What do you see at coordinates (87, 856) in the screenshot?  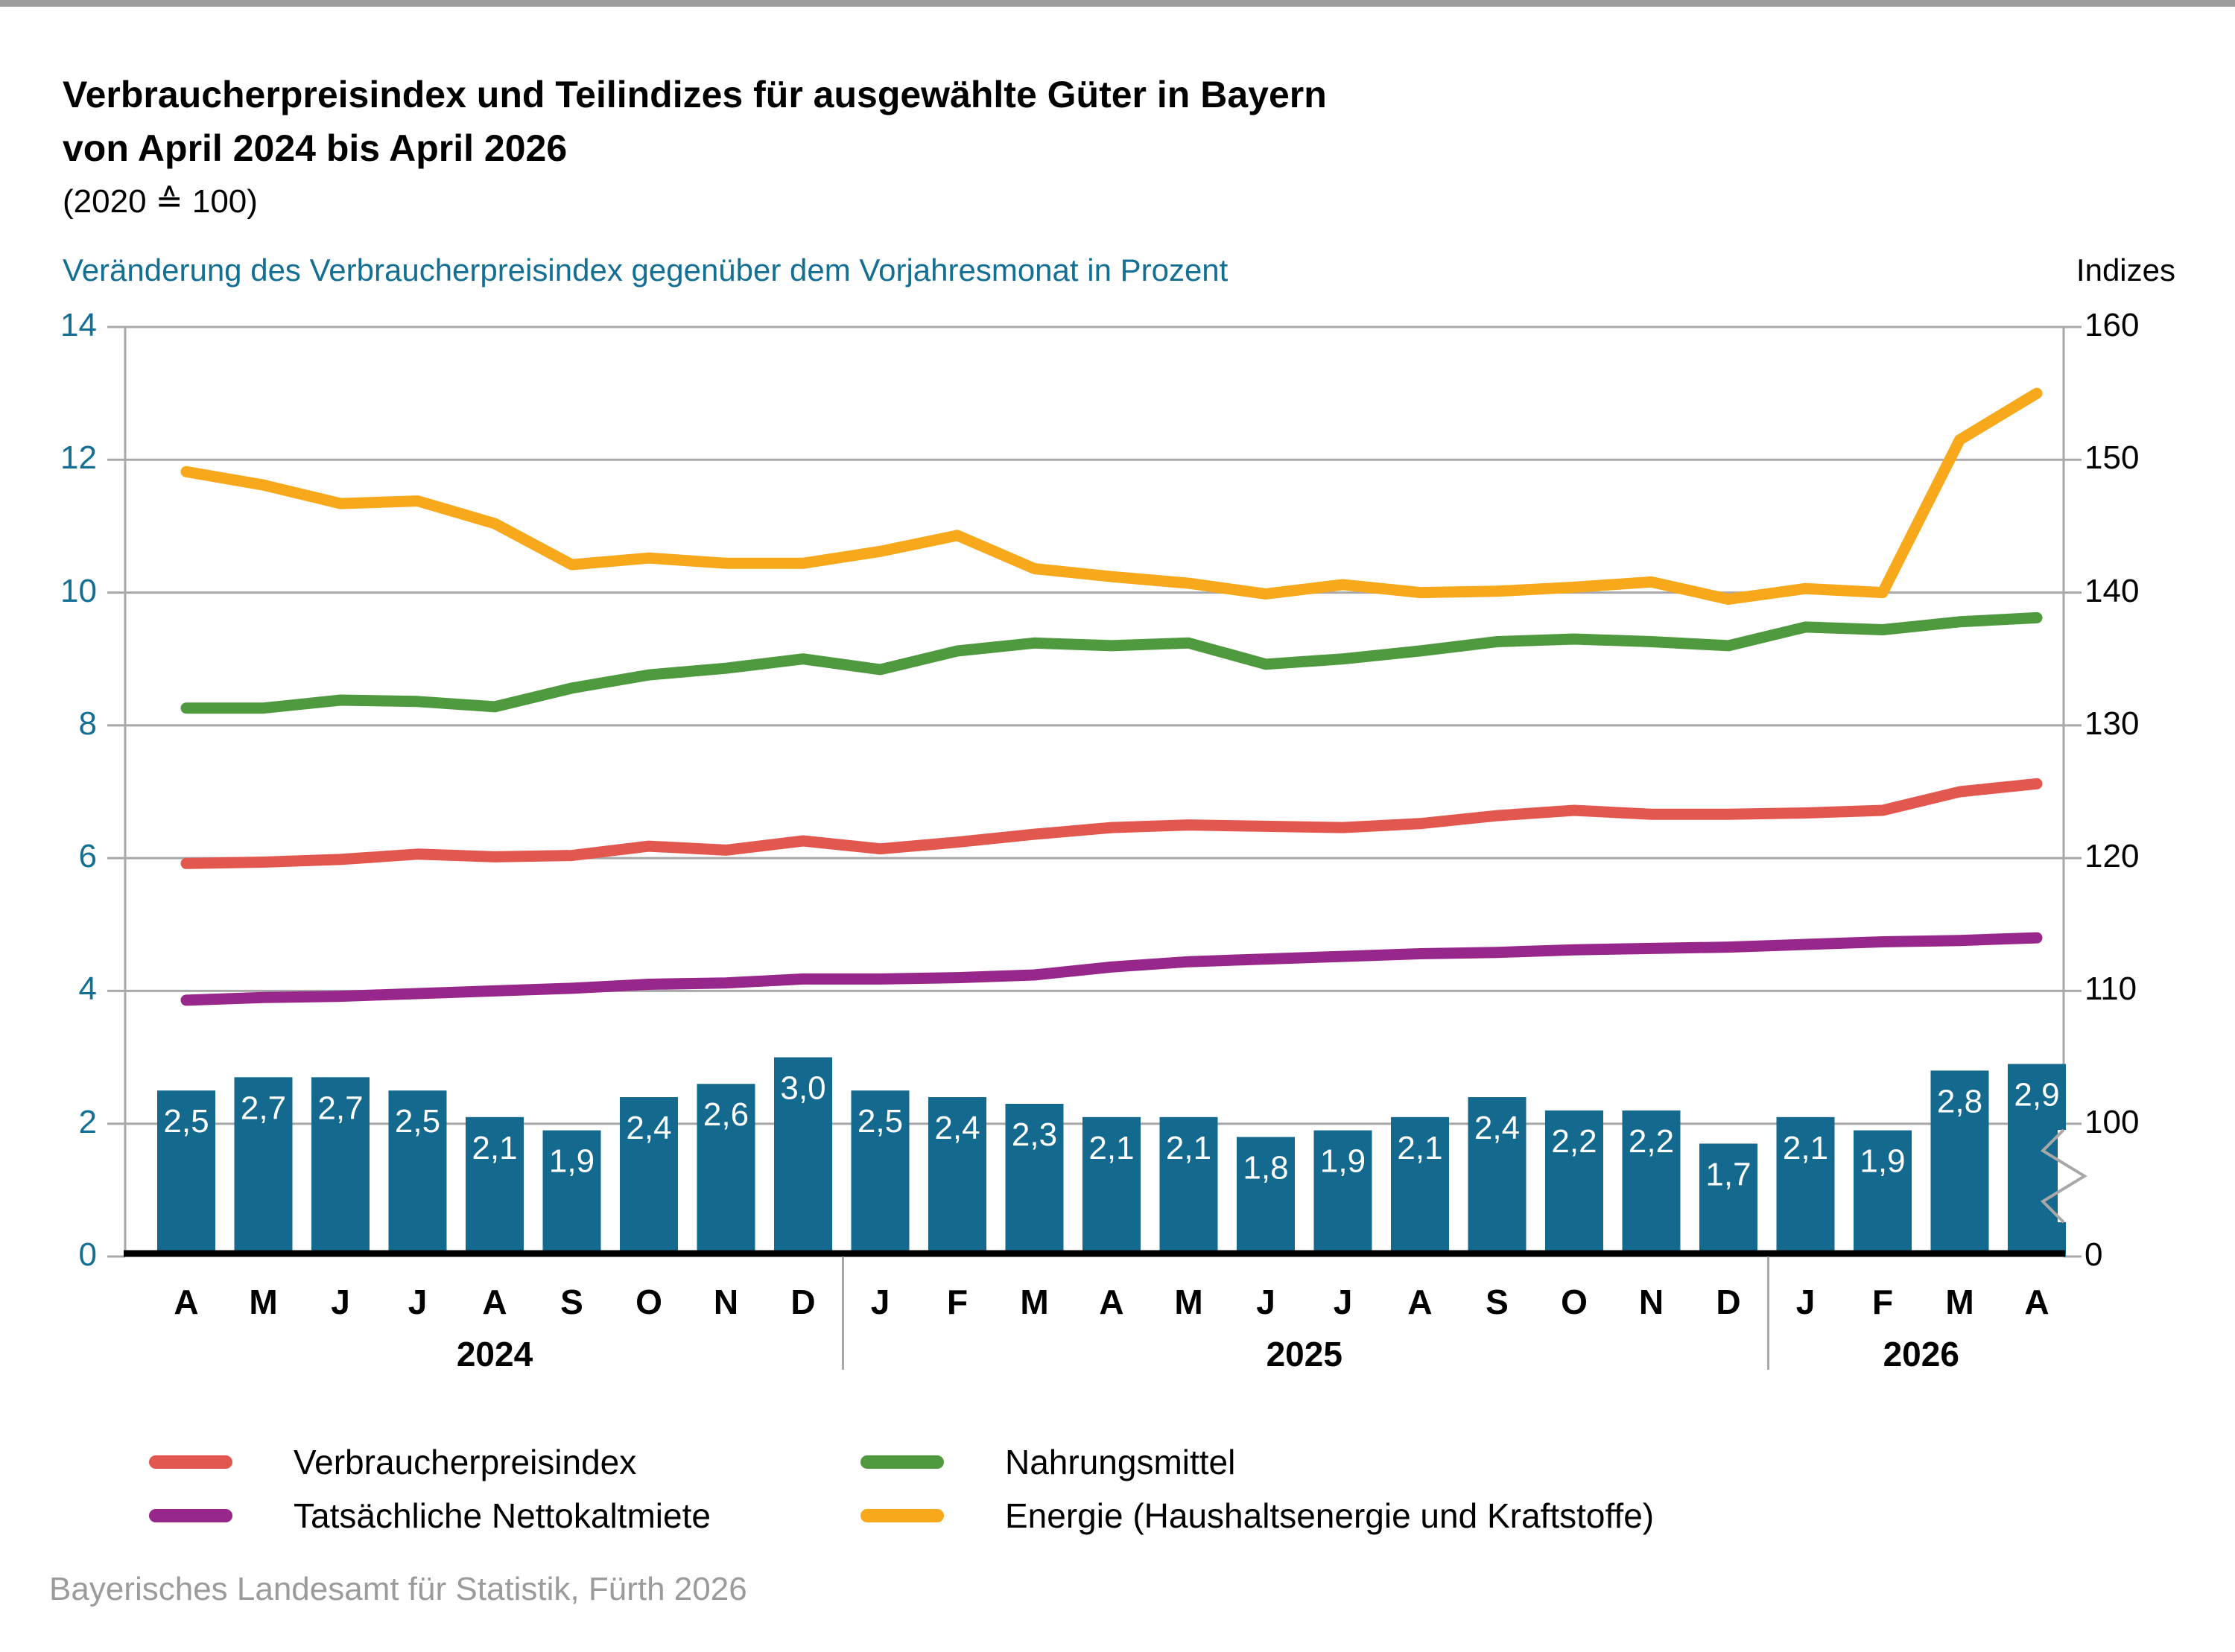 I see `left-axis-tick: 6` at bounding box center [87, 856].